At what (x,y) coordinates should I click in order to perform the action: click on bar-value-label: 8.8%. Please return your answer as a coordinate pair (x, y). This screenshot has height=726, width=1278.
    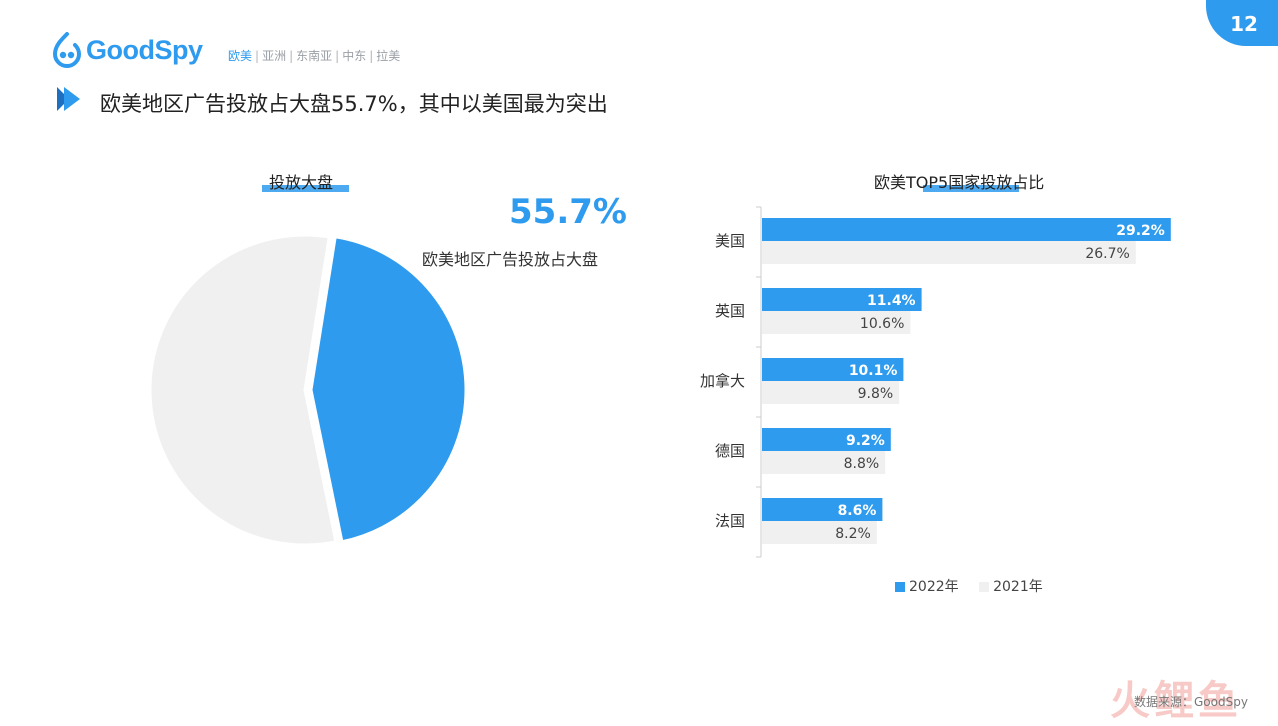
    Looking at the image, I should click on (862, 464).